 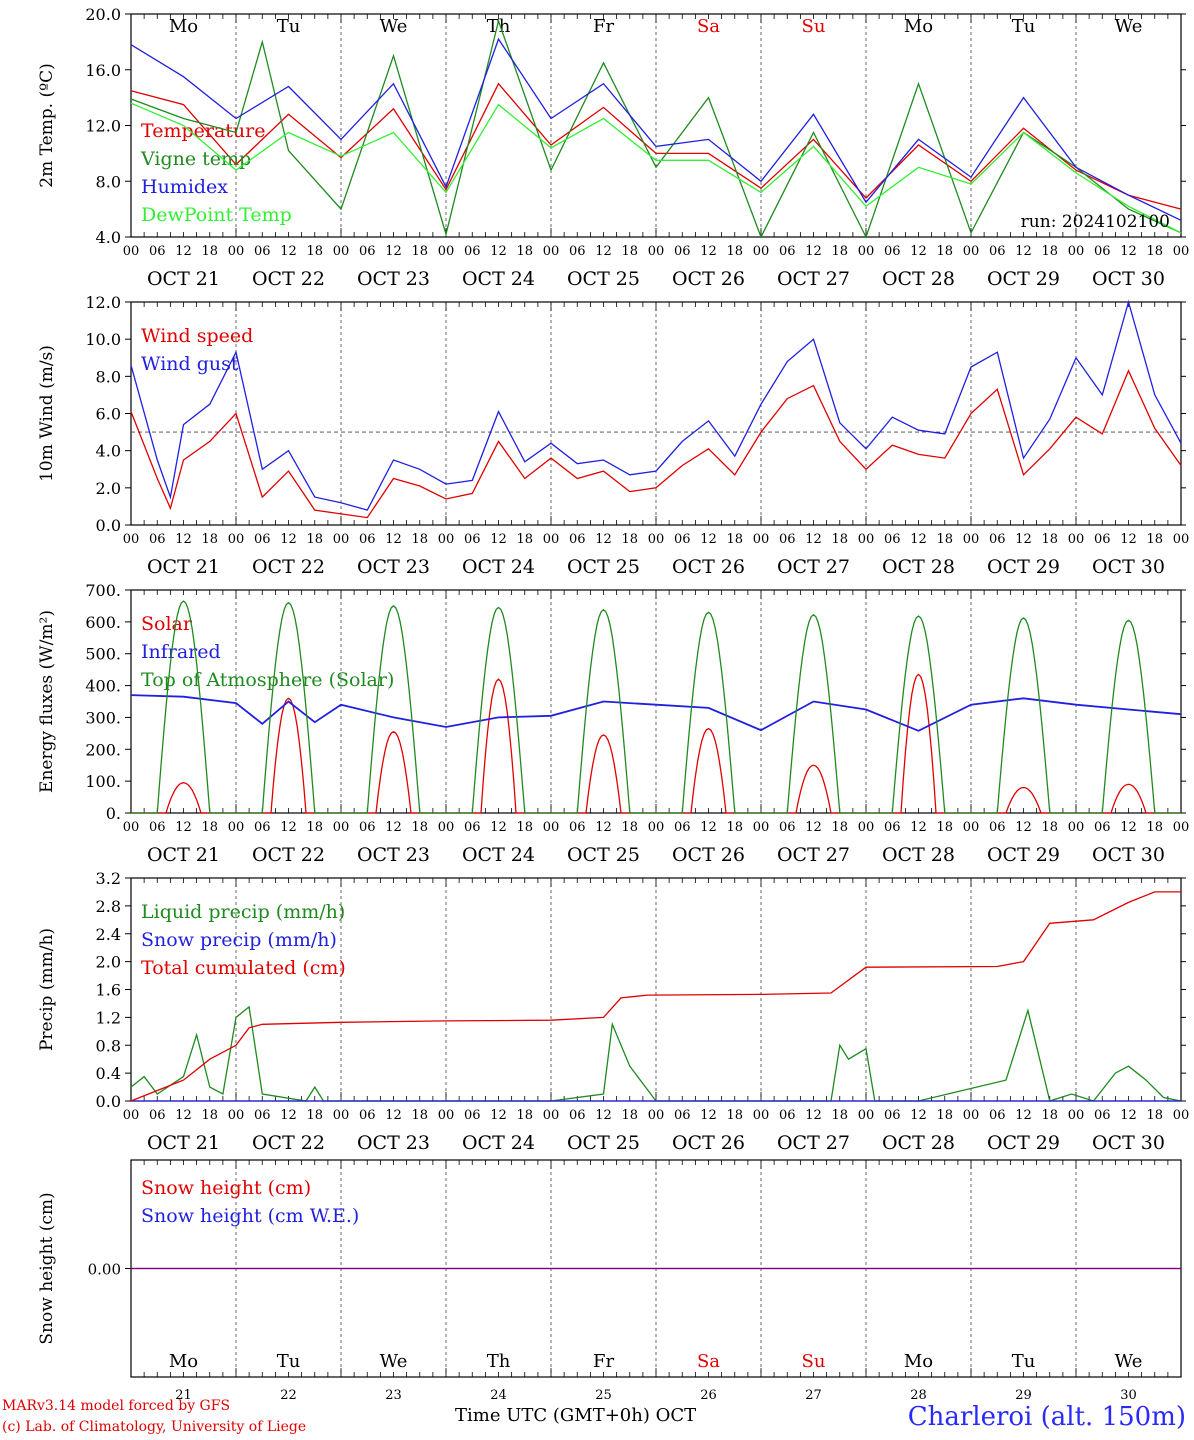 What do you see at coordinates (103, 70) in the screenshot?
I see `y-tick-label: 16.0` at bounding box center [103, 70].